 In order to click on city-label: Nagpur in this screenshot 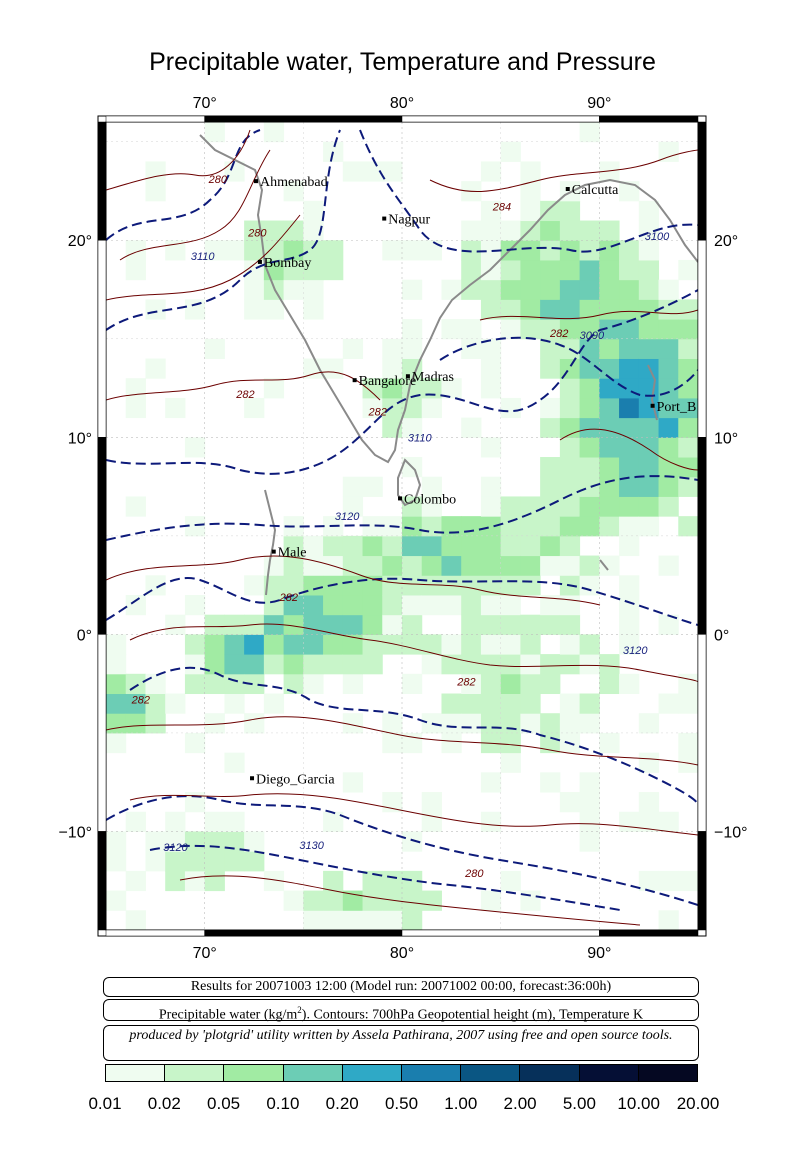, I will do `click(409, 220)`.